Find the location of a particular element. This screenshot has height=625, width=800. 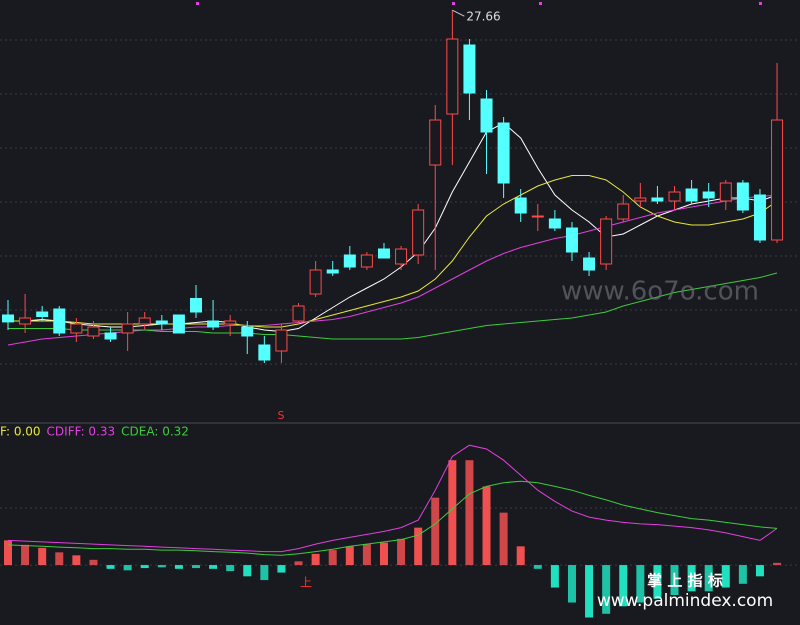

signal-marker: 上 is located at coordinates (306, 583).